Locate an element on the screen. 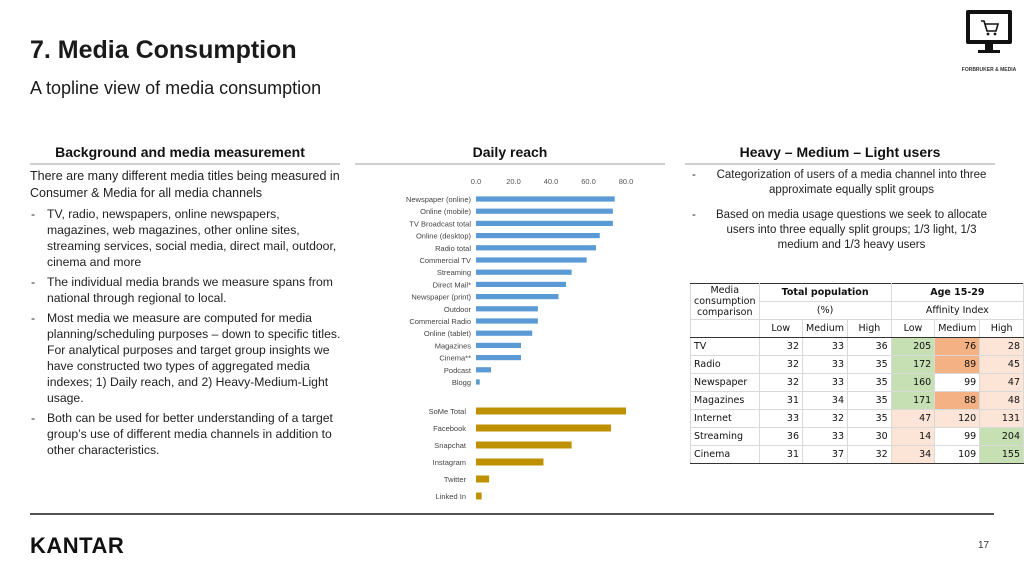 This screenshot has height=576, width=1024. affinity-cell: 99 is located at coordinates (957, 436).